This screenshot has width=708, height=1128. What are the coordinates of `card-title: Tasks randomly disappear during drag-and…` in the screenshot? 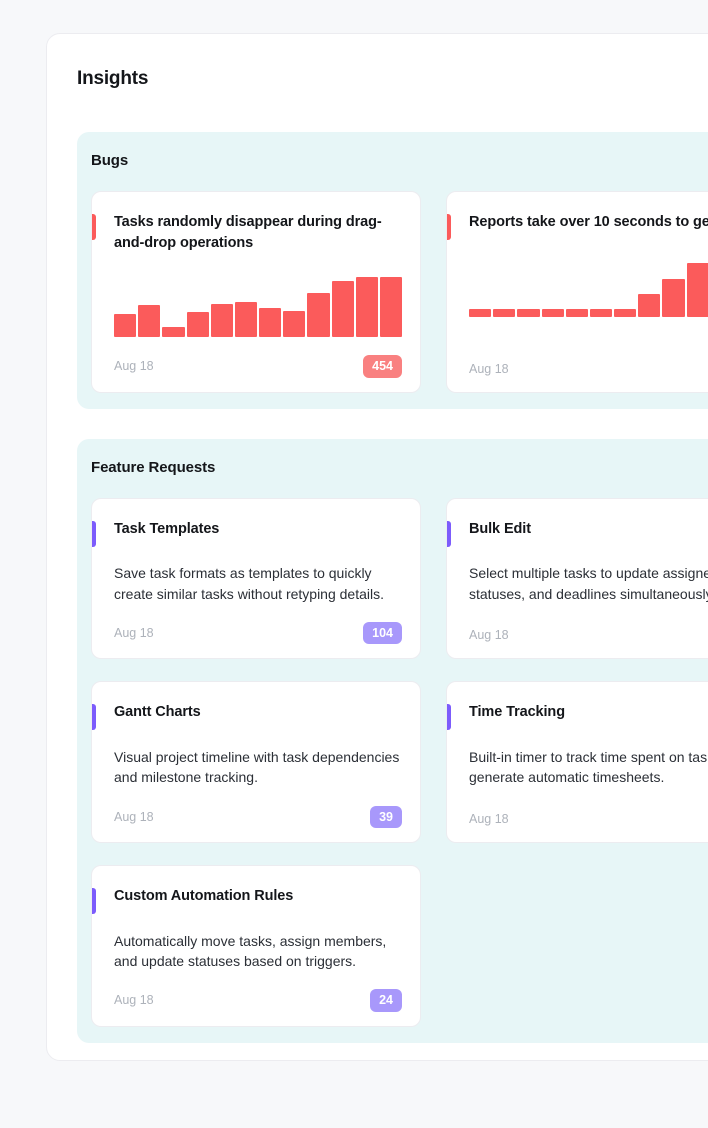 It's located at (248, 232).